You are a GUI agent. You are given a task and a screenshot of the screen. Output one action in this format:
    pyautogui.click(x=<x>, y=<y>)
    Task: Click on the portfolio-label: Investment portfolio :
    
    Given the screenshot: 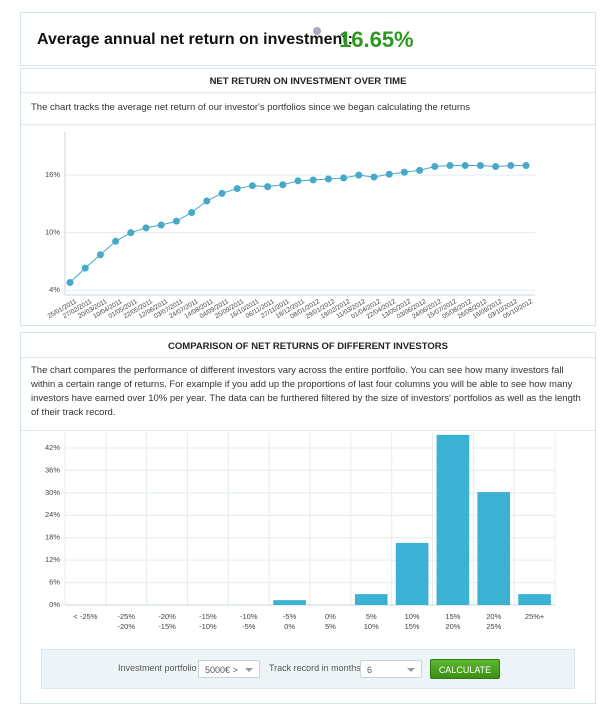 What is the action you would take?
    pyautogui.click(x=160, y=668)
    